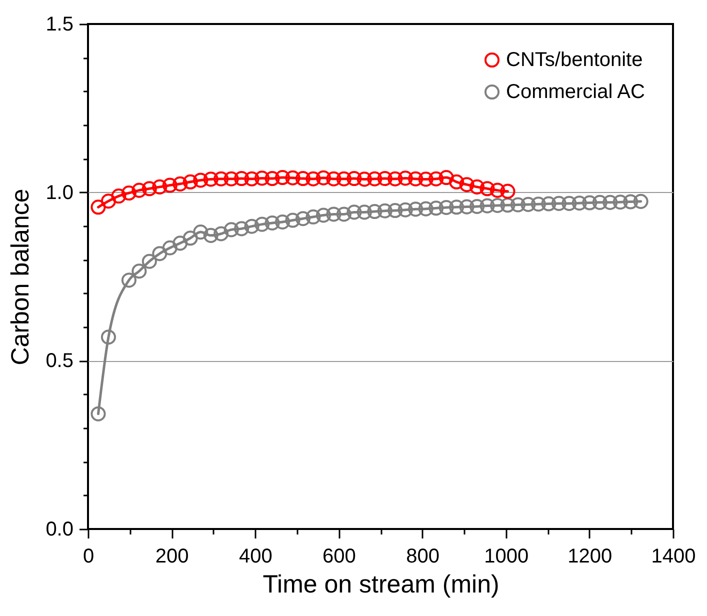 This screenshot has width=707, height=616. Describe the element at coordinates (574, 60) in the screenshot. I see `legend-label: CNTs/bentonite` at that location.